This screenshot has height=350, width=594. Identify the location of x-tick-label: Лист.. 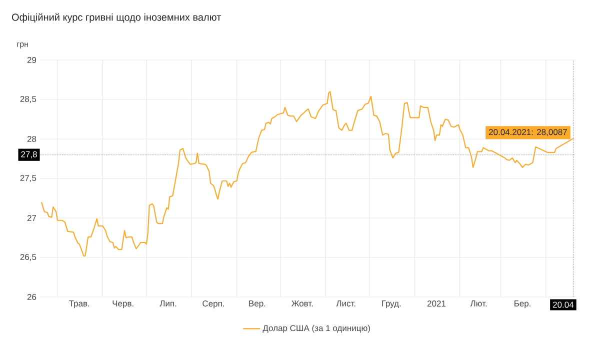
(346, 303).